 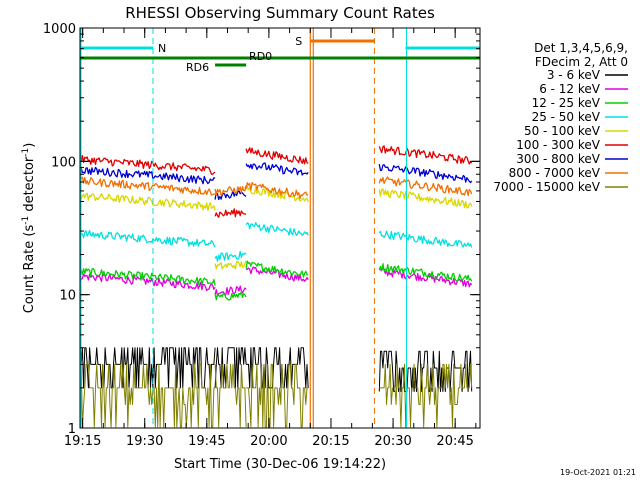 What do you see at coordinates (162, 48) in the screenshot?
I see `night-label: N` at bounding box center [162, 48].